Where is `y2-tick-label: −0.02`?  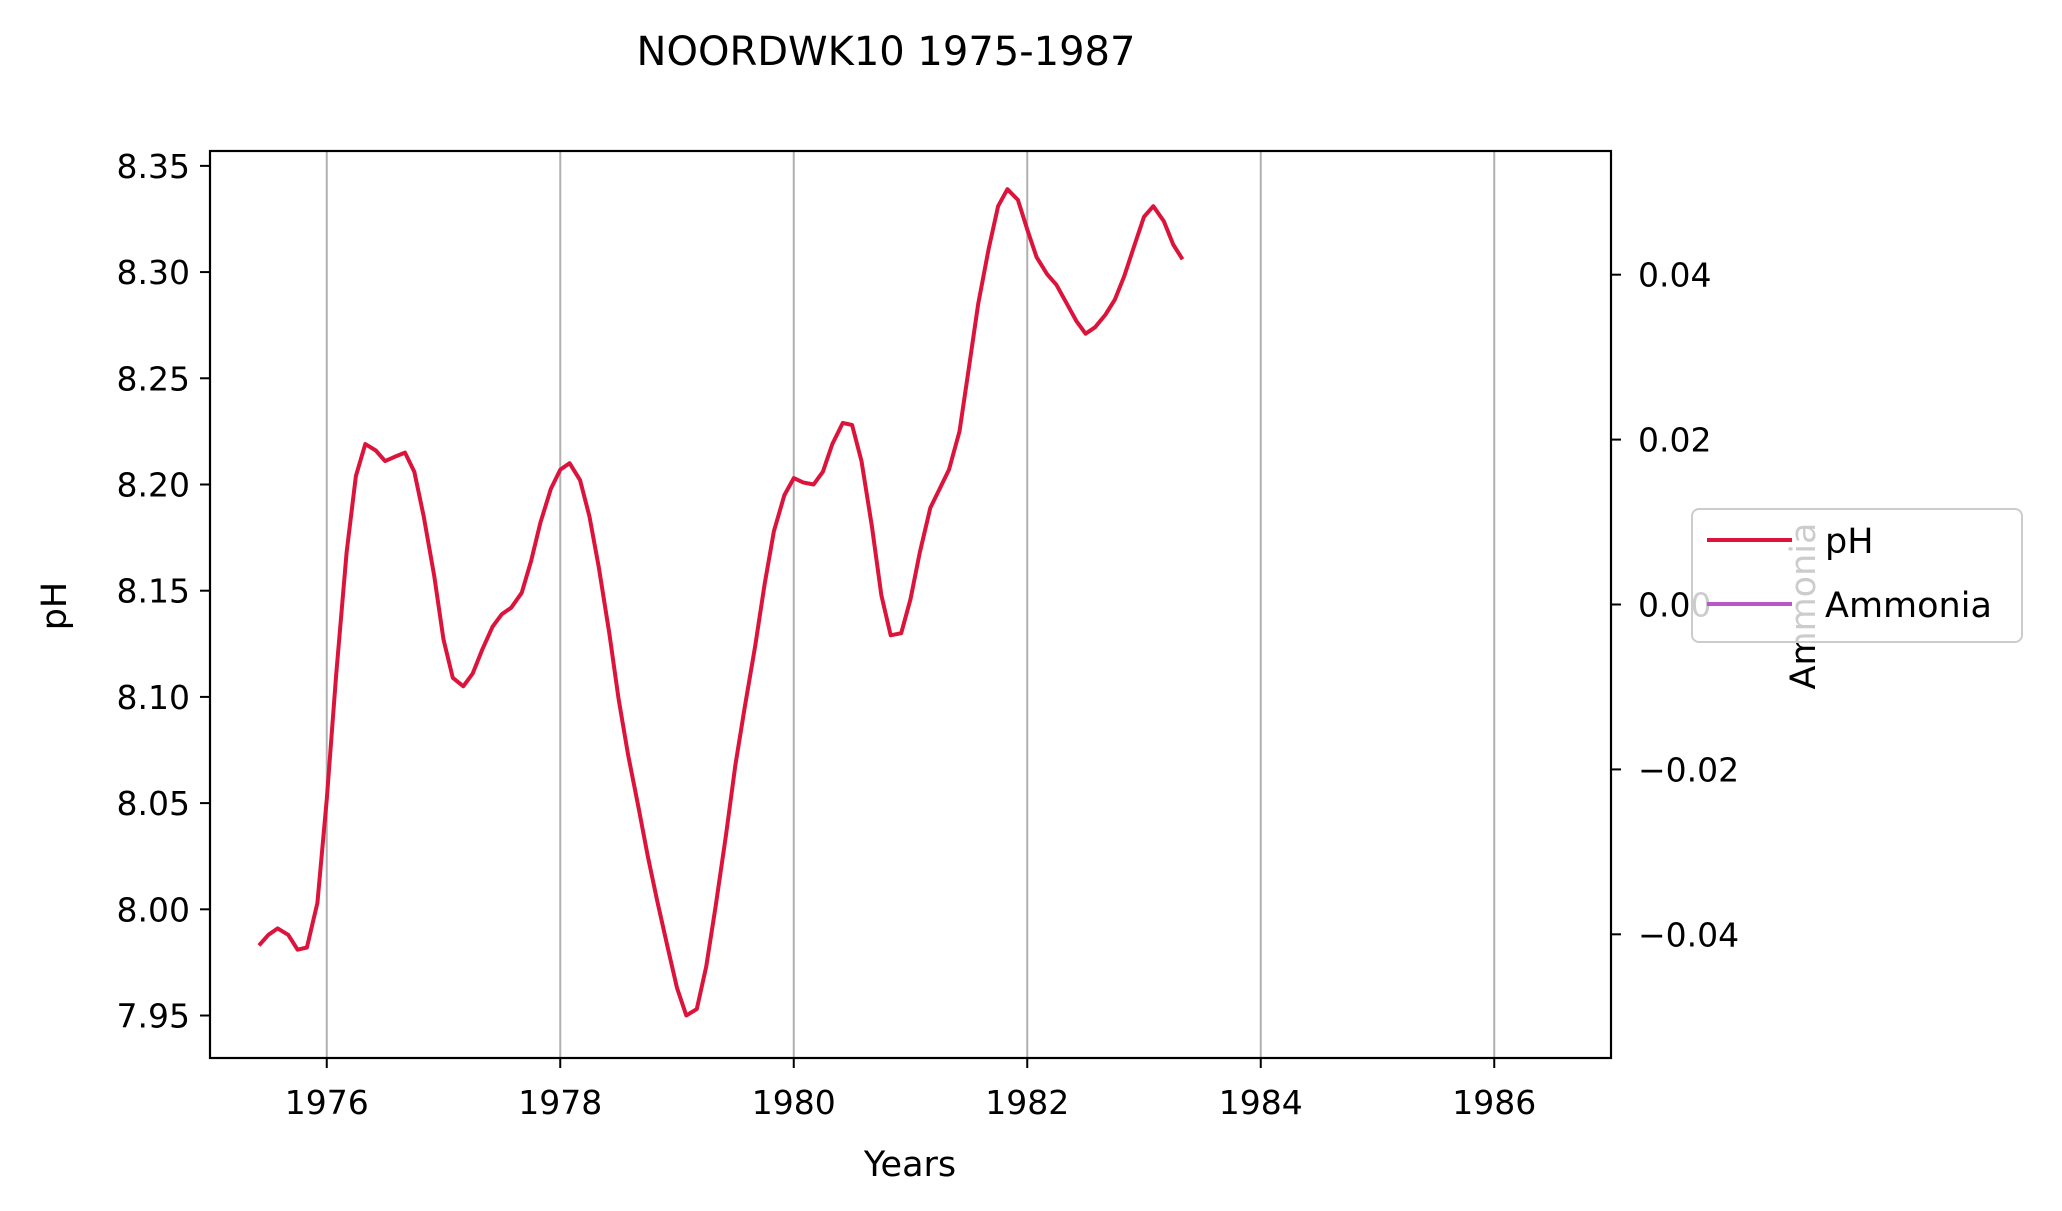 y2-tick-label: −0.02 is located at coordinates (1688, 769).